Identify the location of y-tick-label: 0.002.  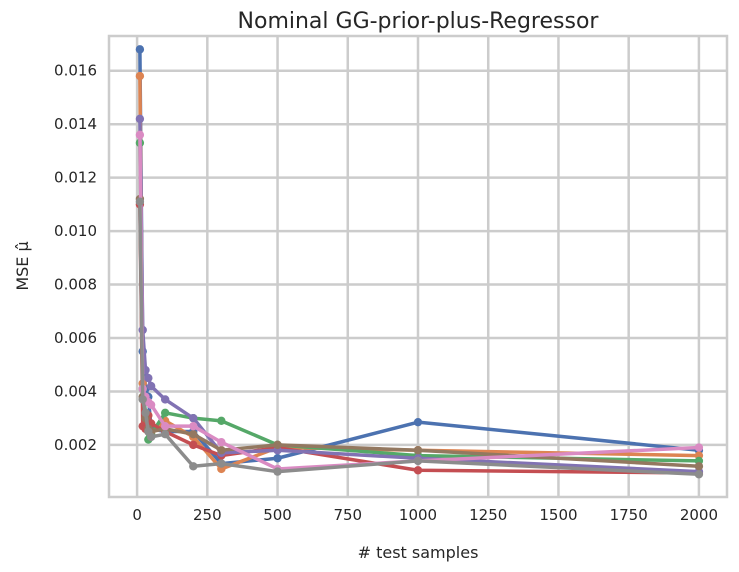
(75, 445).